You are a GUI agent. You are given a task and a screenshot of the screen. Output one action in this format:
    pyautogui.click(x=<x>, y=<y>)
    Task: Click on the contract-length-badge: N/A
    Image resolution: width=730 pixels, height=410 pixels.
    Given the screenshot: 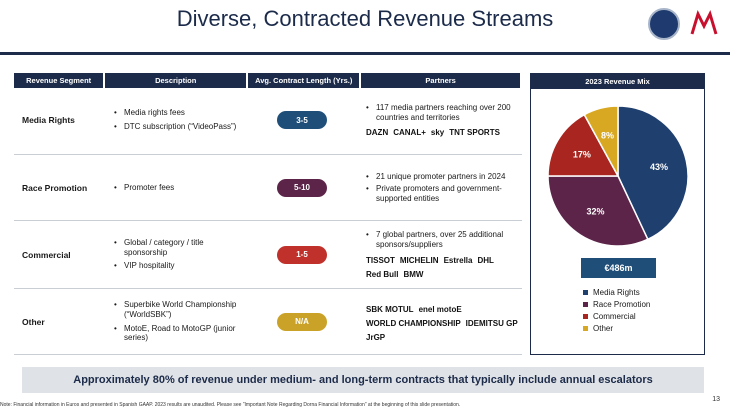 What is the action you would take?
    pyautogui.click(x=302, y=321)
    